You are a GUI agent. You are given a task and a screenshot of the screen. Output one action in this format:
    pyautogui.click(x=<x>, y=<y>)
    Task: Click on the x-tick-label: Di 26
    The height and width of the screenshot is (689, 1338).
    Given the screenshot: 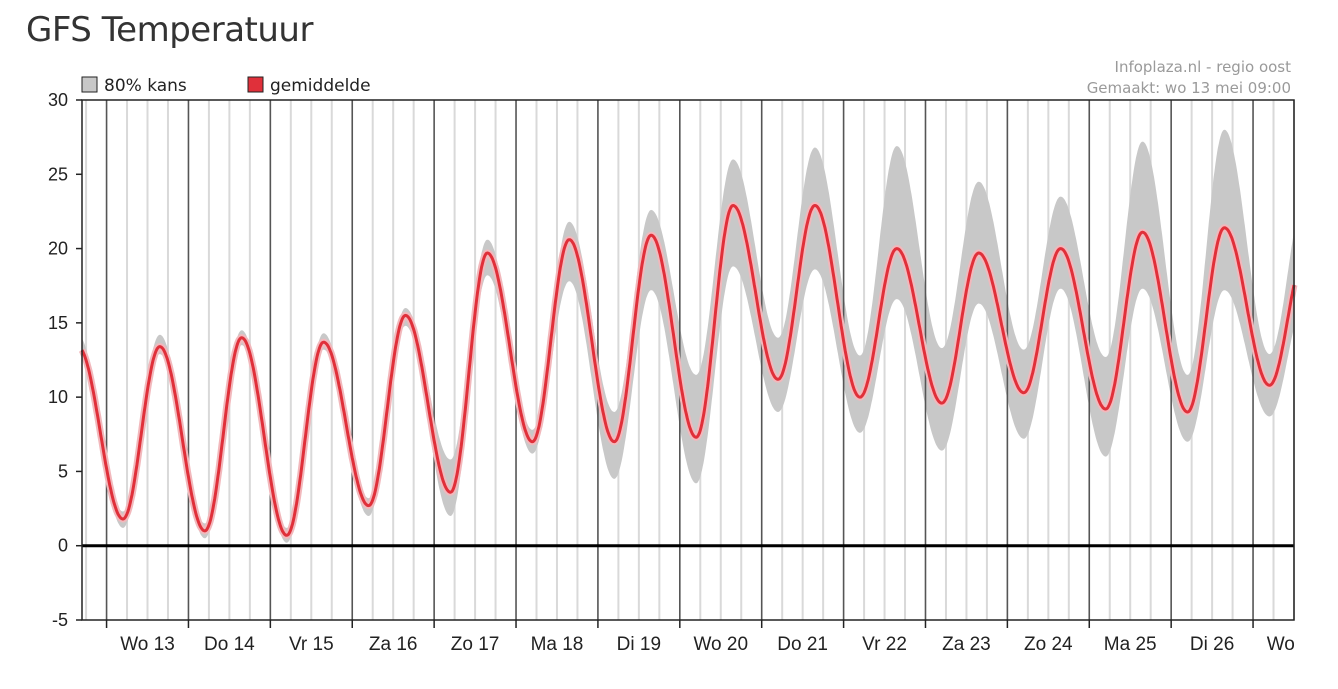 What is the action you would take?
    pyautogui.click(x=1212, y=644)
    